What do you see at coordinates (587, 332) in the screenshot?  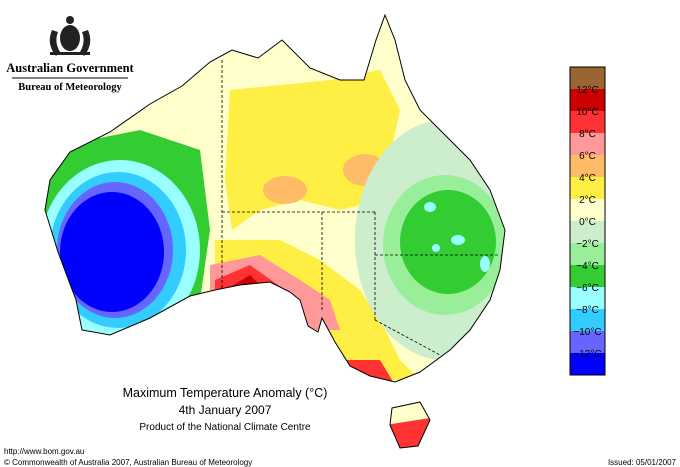 I see `legend-label: −10°C` at bounding box center [587, 332].